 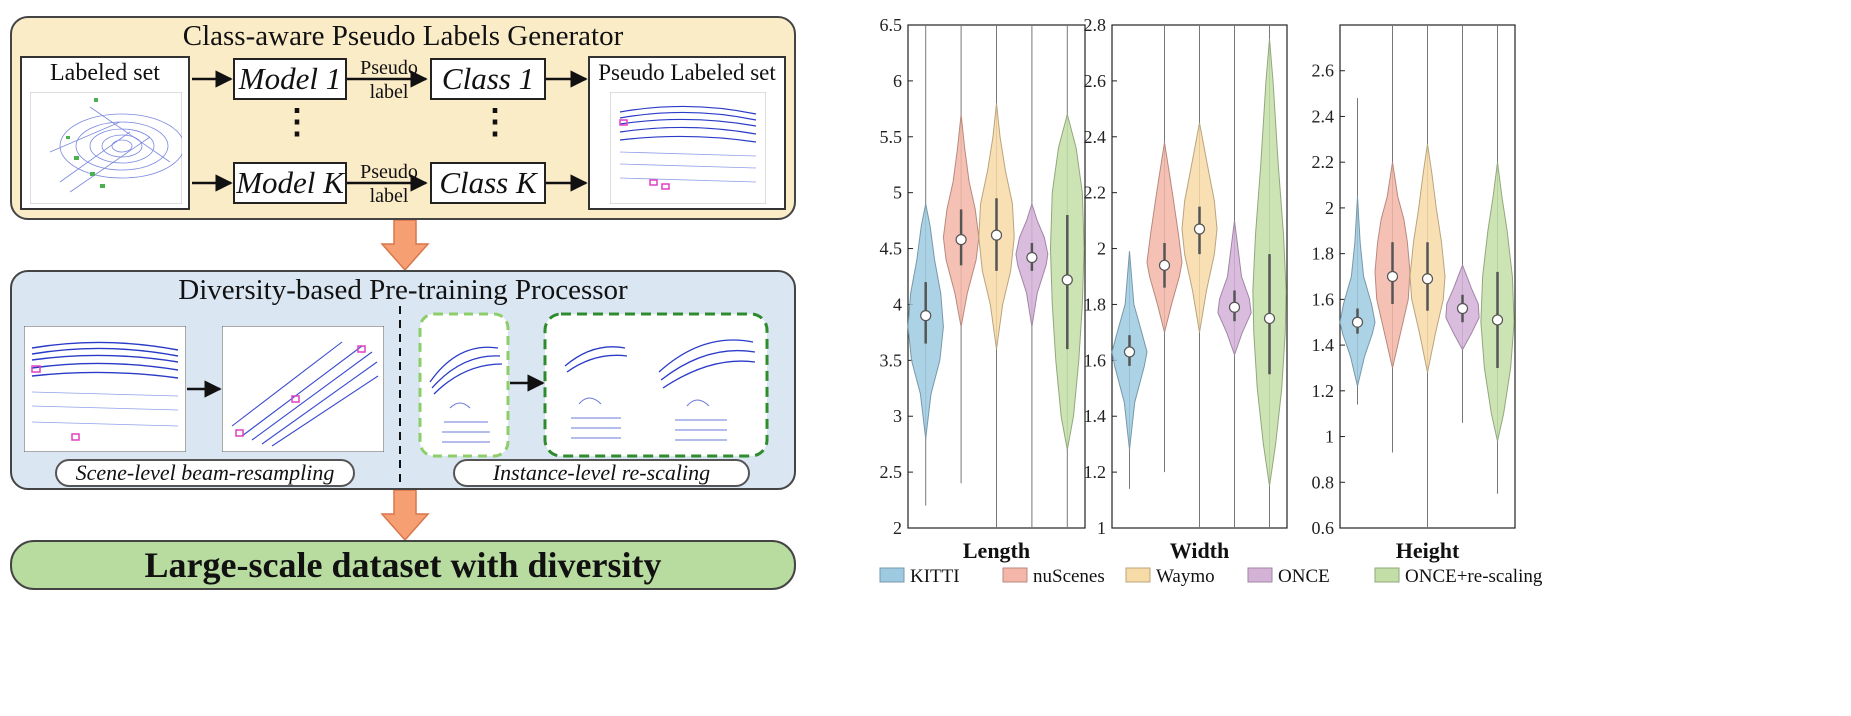 I want to click on y-tick-label: 6.5, so click(x=891, y=25).